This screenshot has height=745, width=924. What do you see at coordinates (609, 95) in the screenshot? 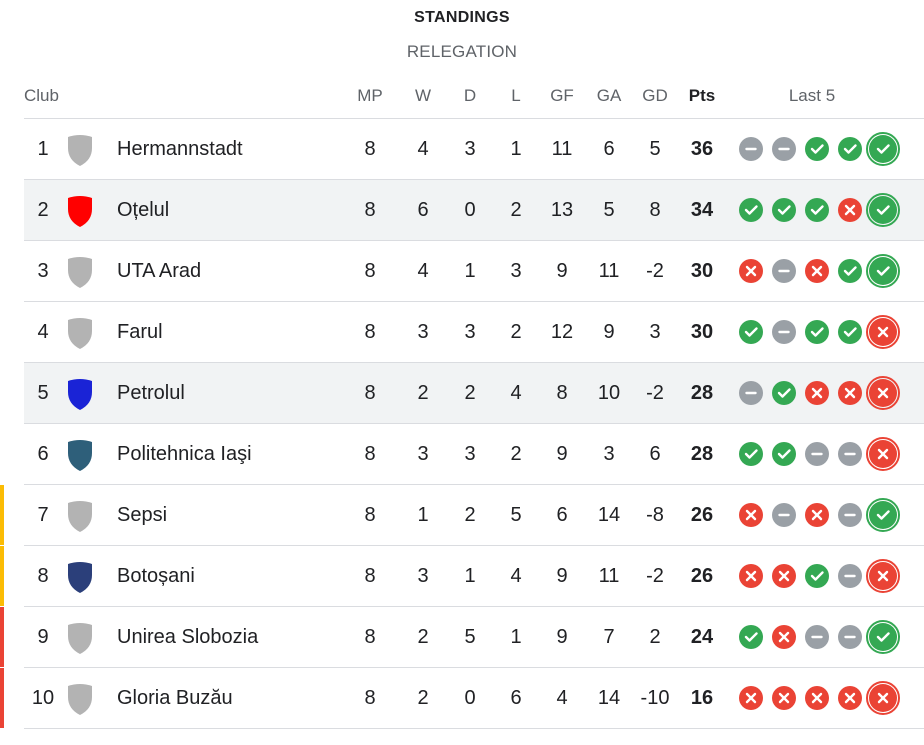
I see `header-ga: GA` at bounding box center [609, 95].